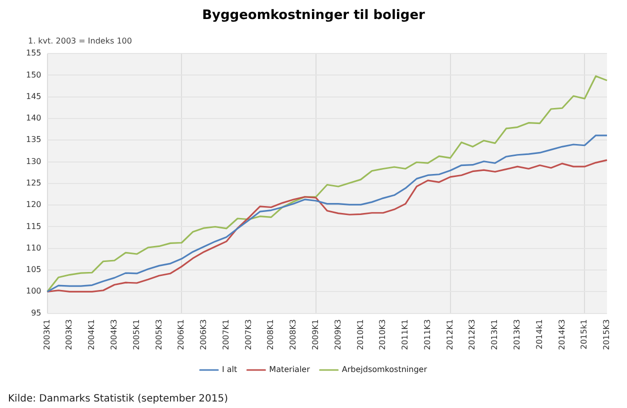  Describe the element at coordinates (360, 334) in the screenshot. I see `x-tick-label: 2010K1` at that location.